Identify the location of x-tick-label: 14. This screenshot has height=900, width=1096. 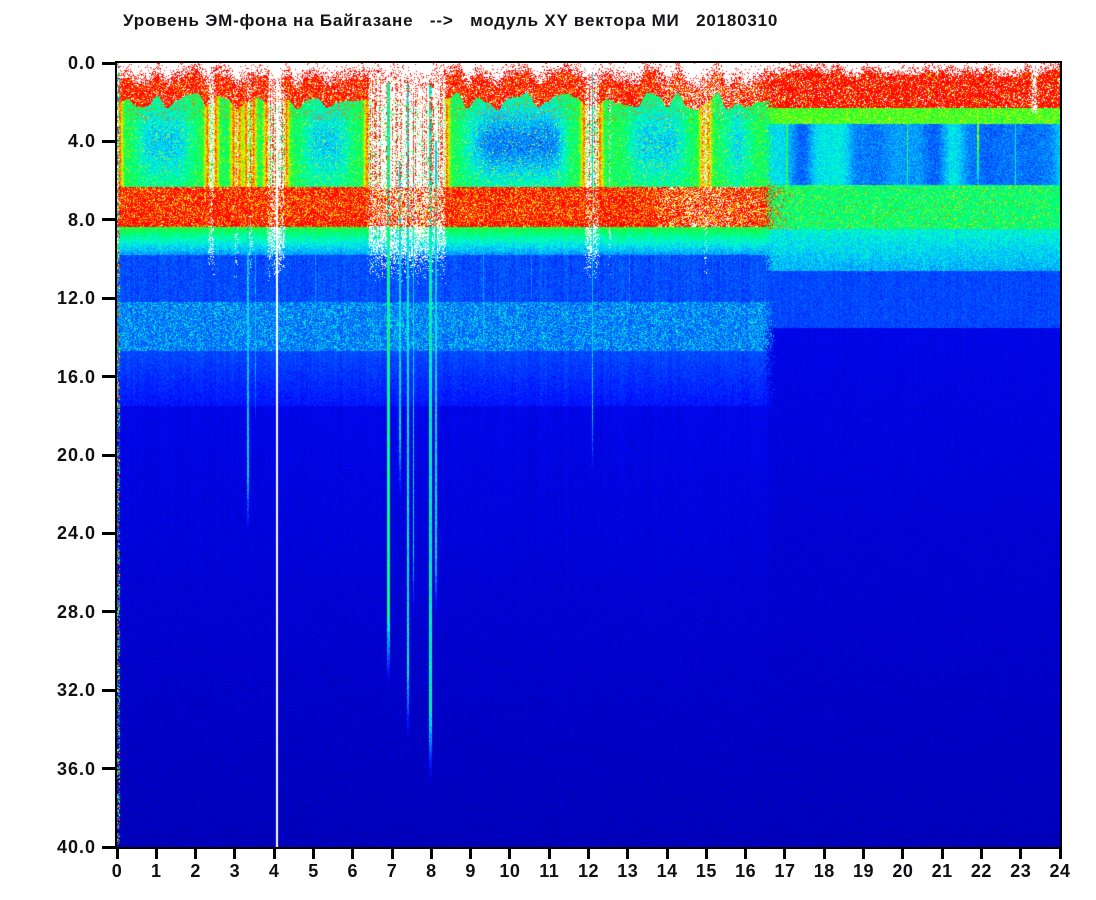
(667, 871).